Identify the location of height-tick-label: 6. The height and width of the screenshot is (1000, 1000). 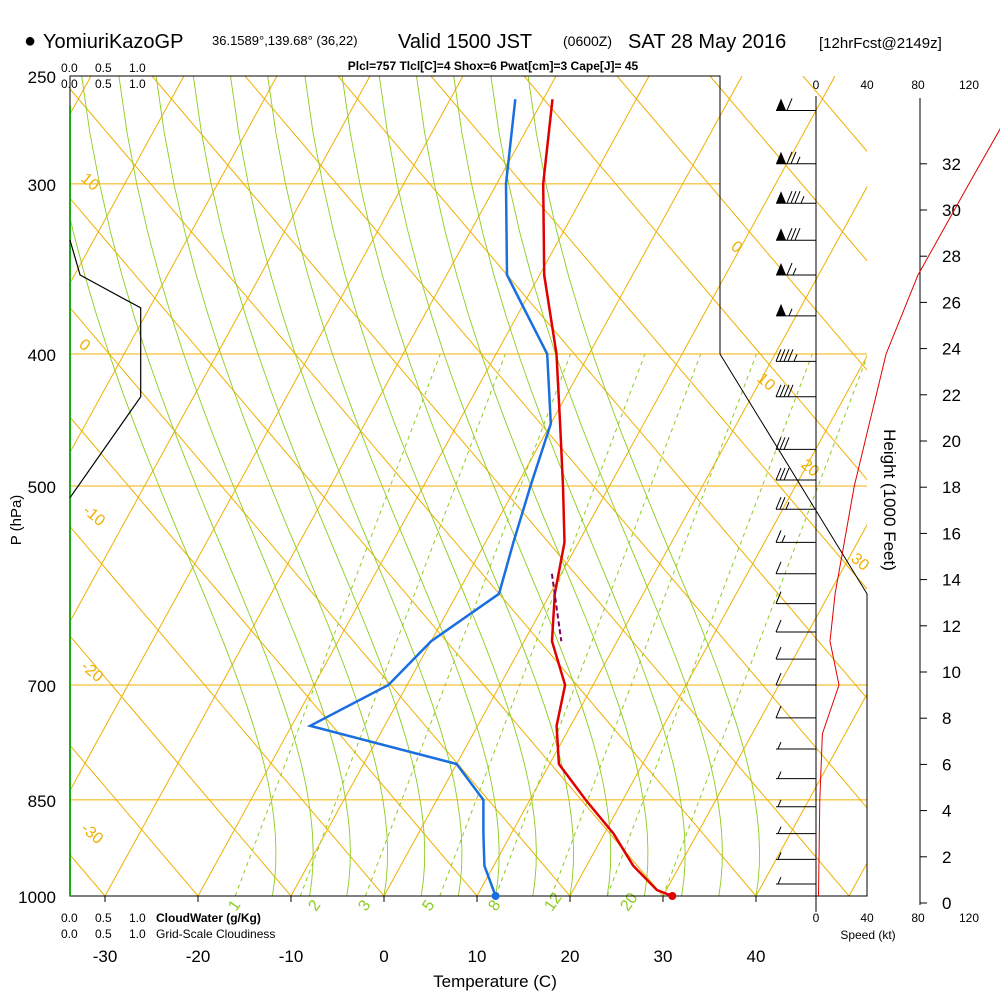
(946, 764).